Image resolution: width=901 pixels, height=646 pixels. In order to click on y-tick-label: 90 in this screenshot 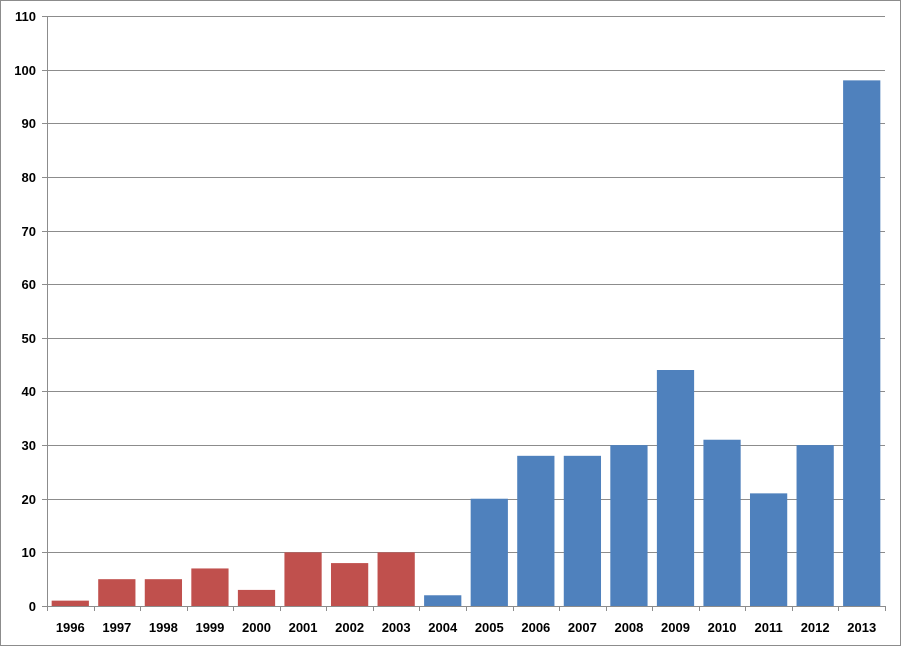, I will do `click(29, 123)`.